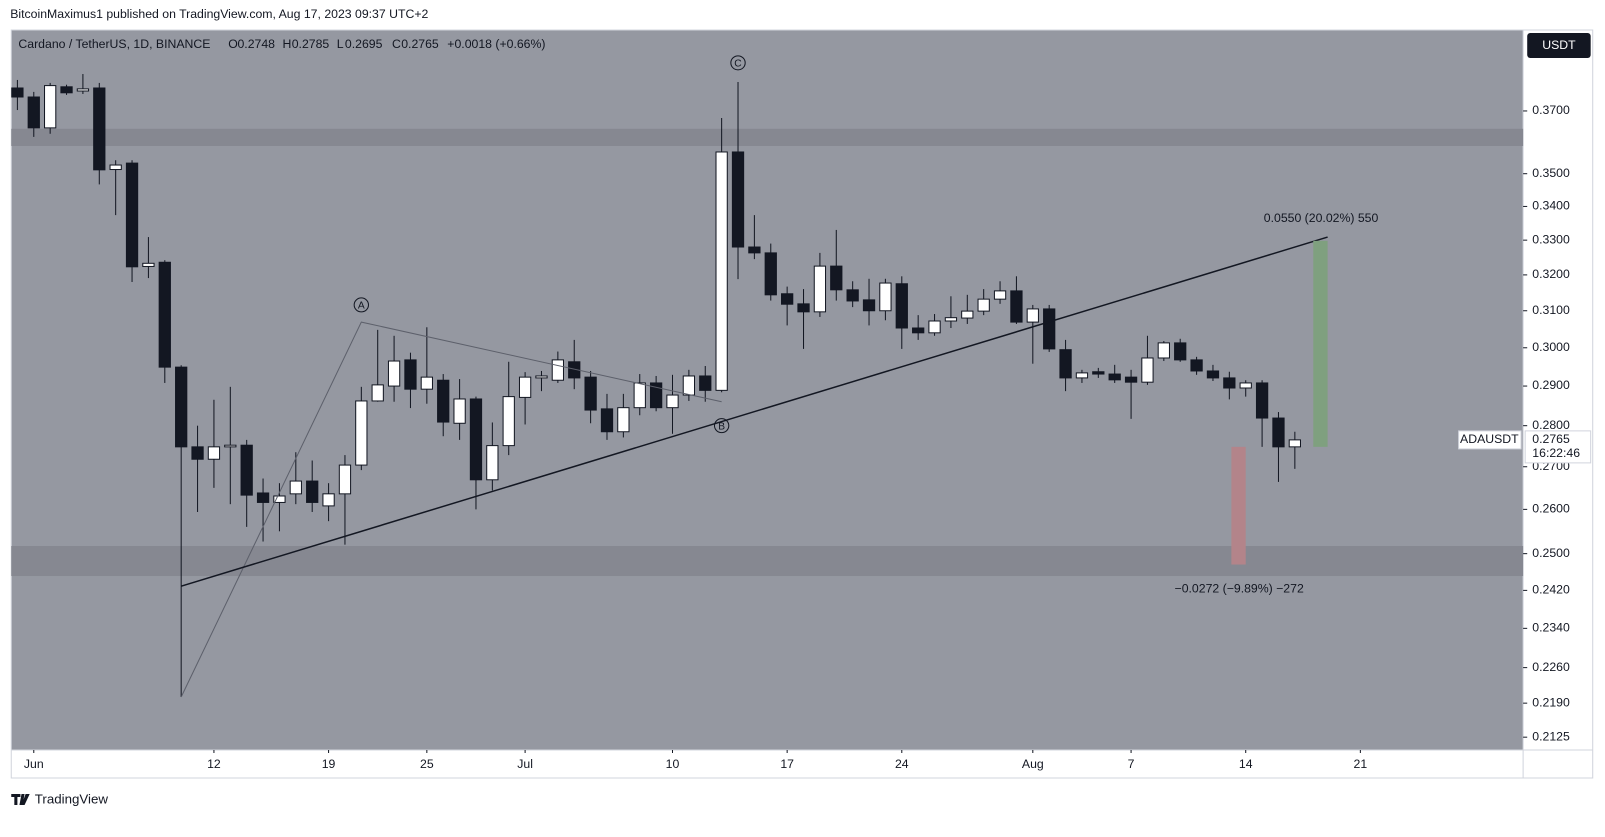  What do you see at coordinates (214, 764) in the screenshot?
I see `x-tick-label: 12` at bounding box center [214, 764].